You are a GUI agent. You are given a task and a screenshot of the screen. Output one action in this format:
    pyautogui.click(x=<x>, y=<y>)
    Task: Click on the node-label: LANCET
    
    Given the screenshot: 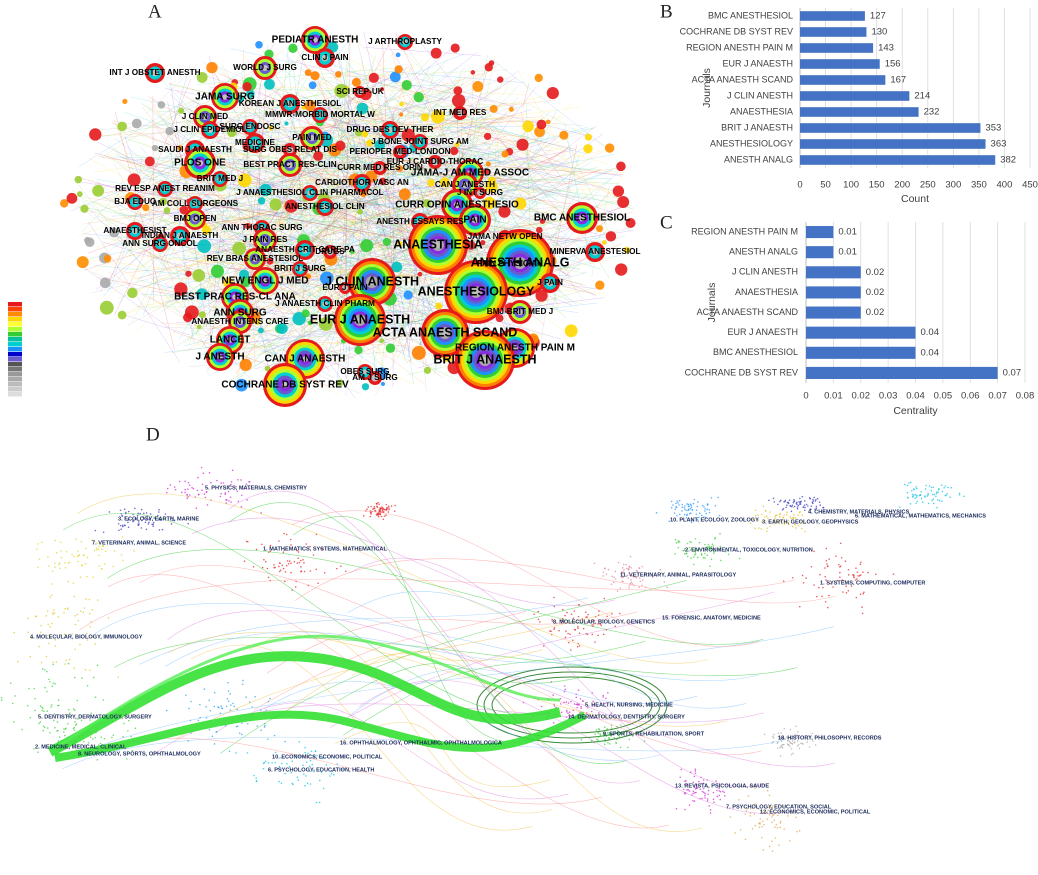 What is the action you would take?
    pyautogui.click(x=230, y=340)
    